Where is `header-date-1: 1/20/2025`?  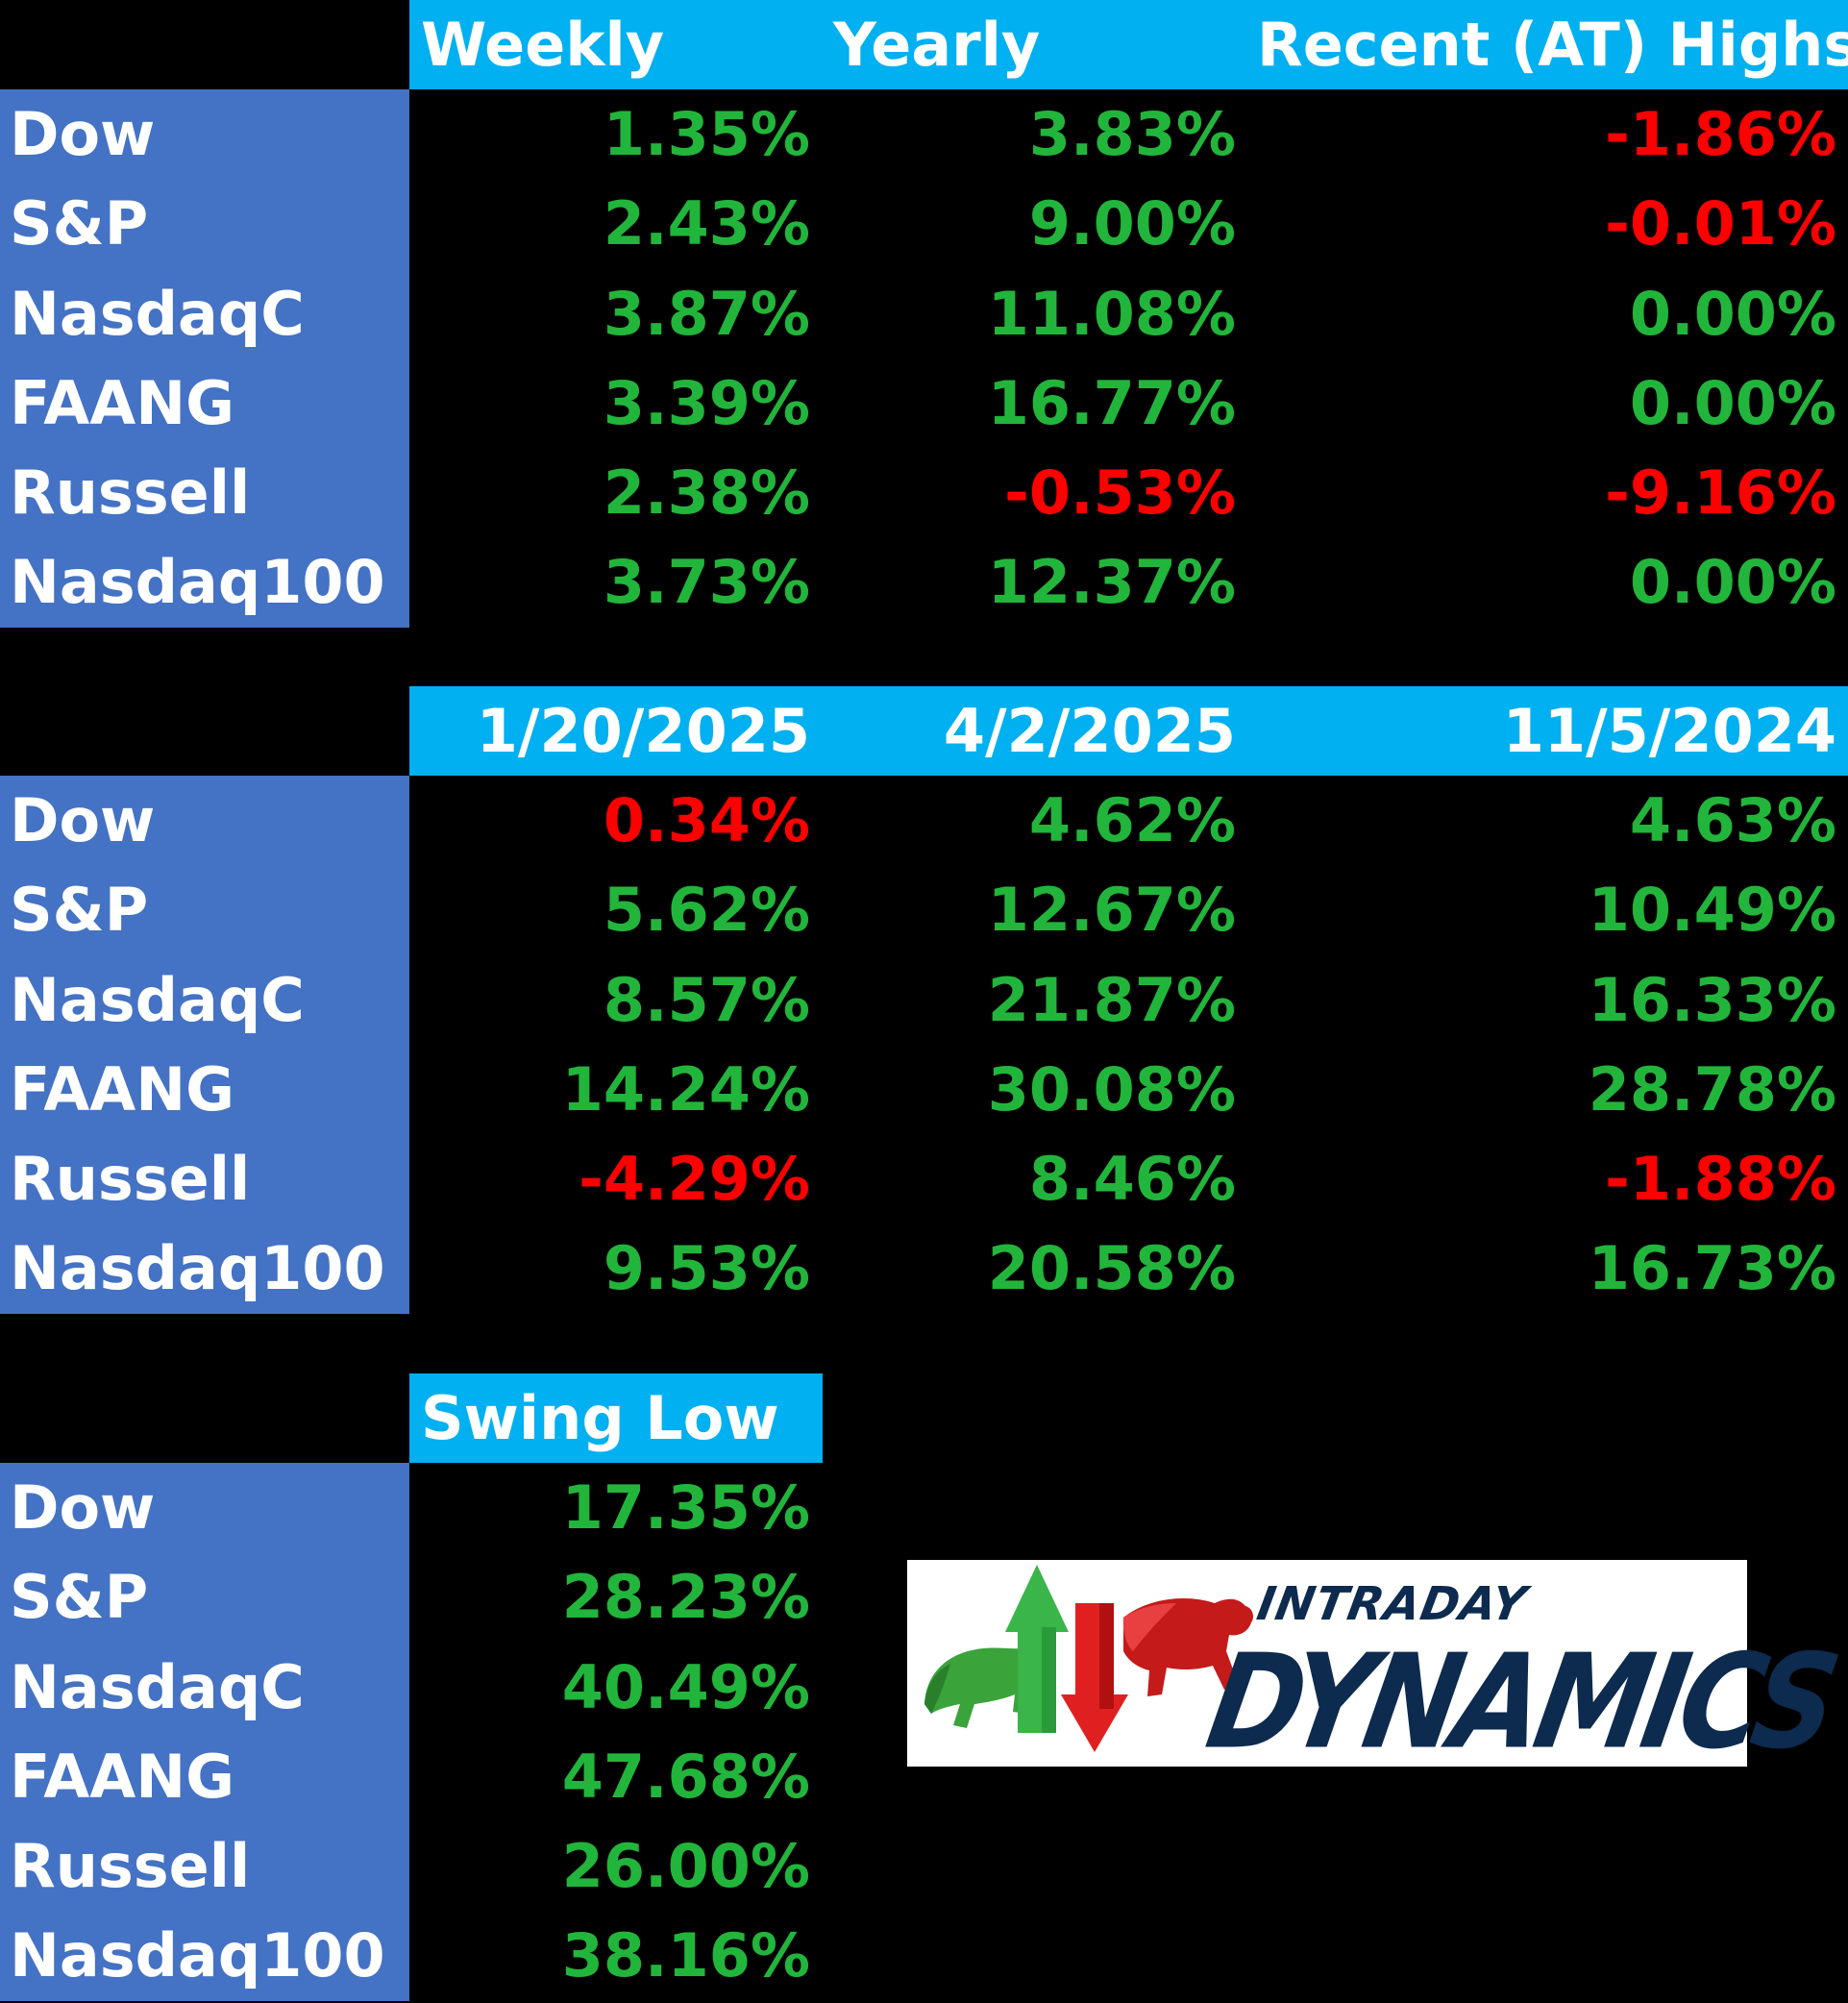 header-date-1: 1/20/2025 is located at coordinates (614, 731).